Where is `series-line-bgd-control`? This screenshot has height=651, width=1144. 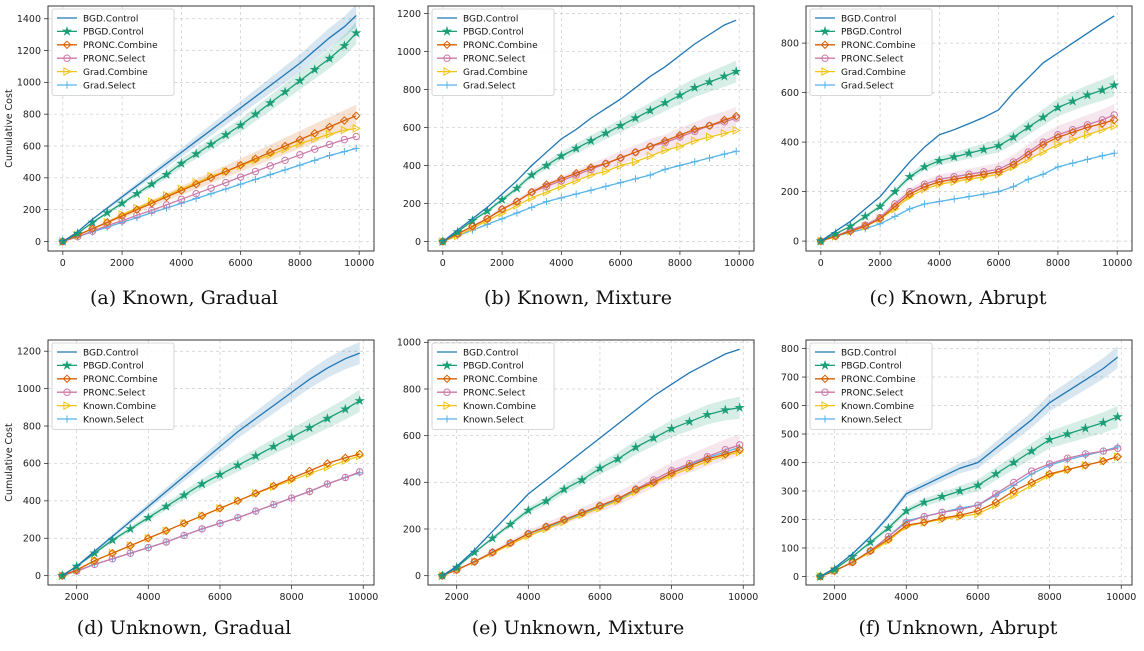 series-line-bgd-control is located at coordinates (969, 467).